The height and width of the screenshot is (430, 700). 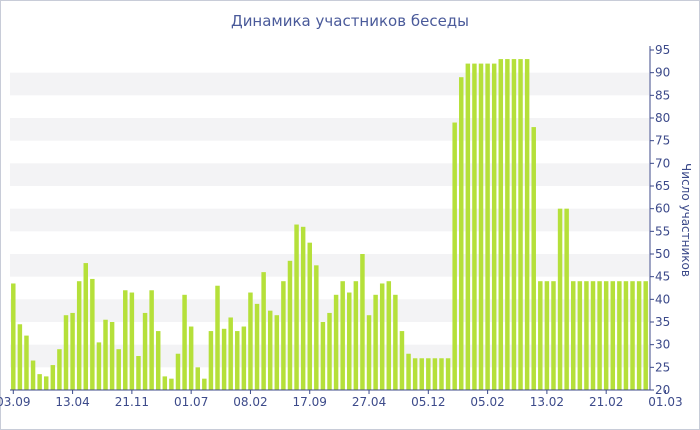 I want to click on x-tick-label: 21.11, so click(x=132, y=402).